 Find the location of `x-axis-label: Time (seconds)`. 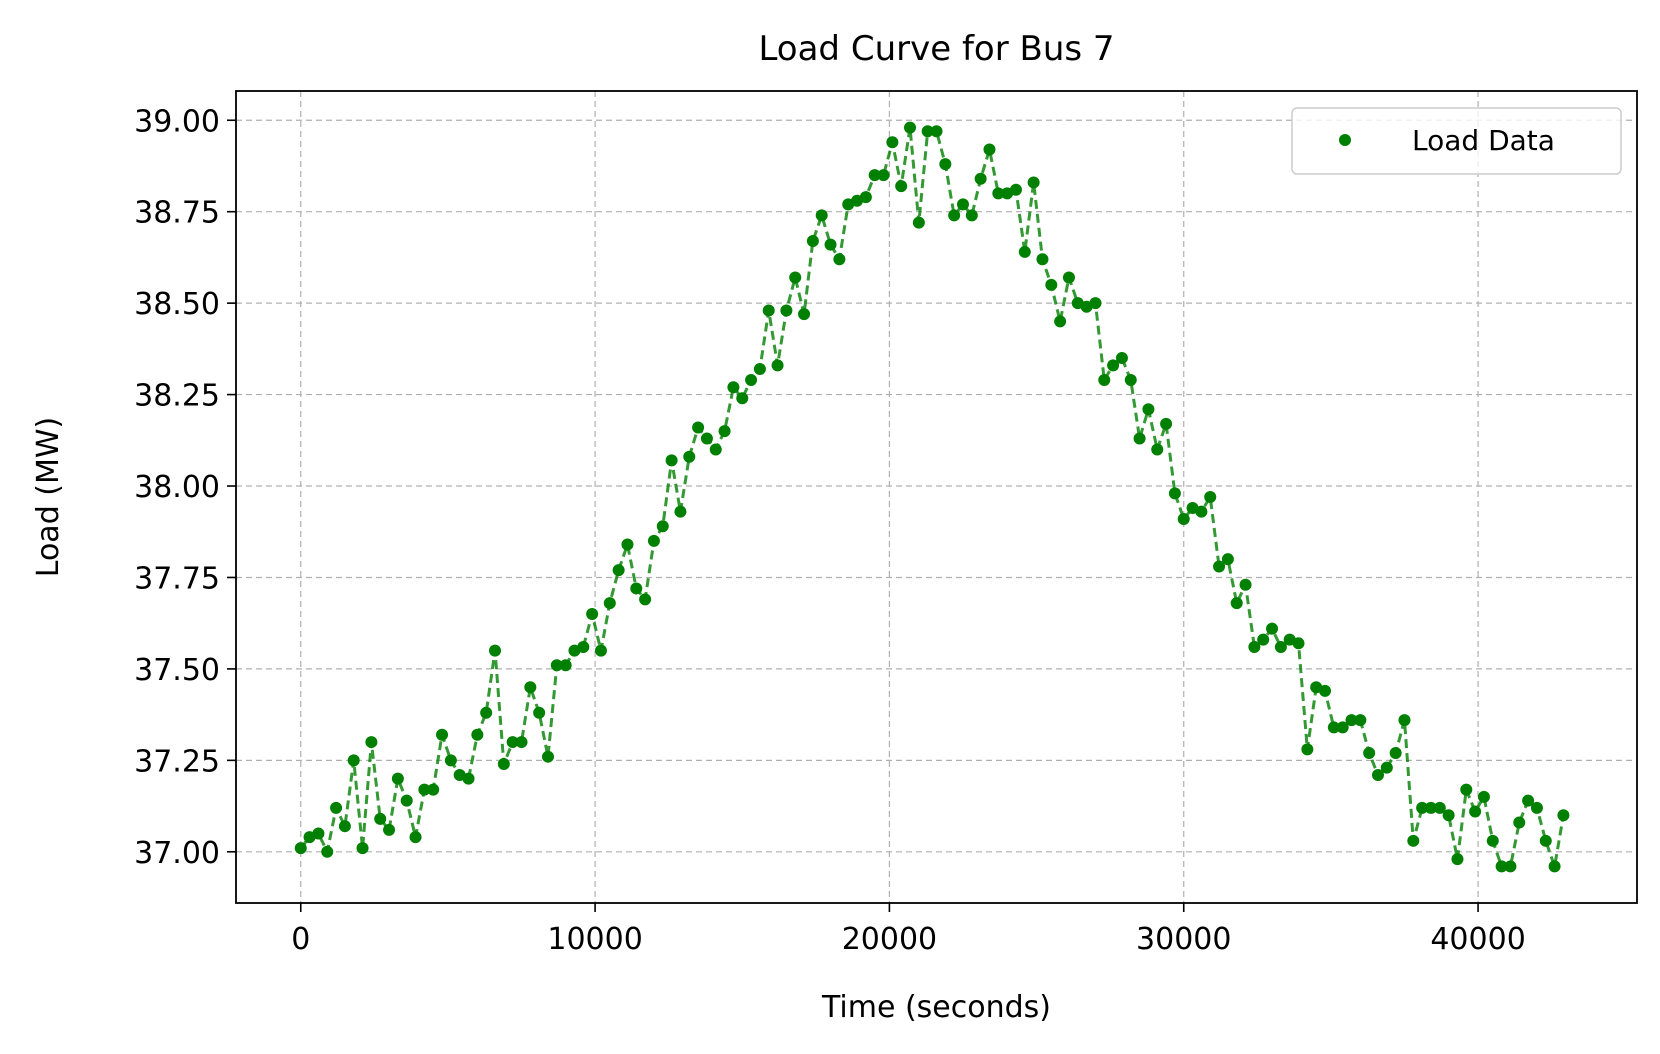

x-axis-label: Time (seconds) is located at coordinates (936, 1007).